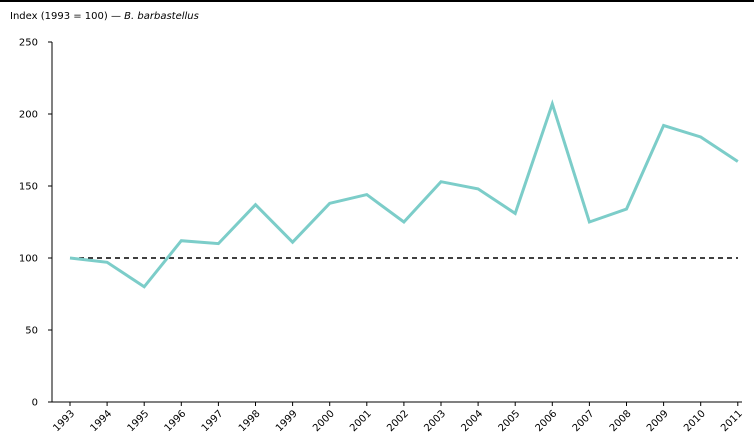  I want to click on top-rule, so click(377, 1).